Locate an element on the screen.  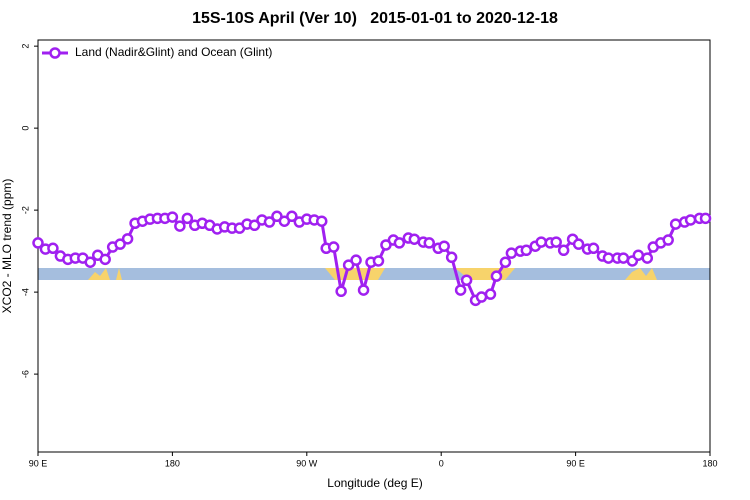
y-tick-label: -4 is located at coordinates (25, 292).